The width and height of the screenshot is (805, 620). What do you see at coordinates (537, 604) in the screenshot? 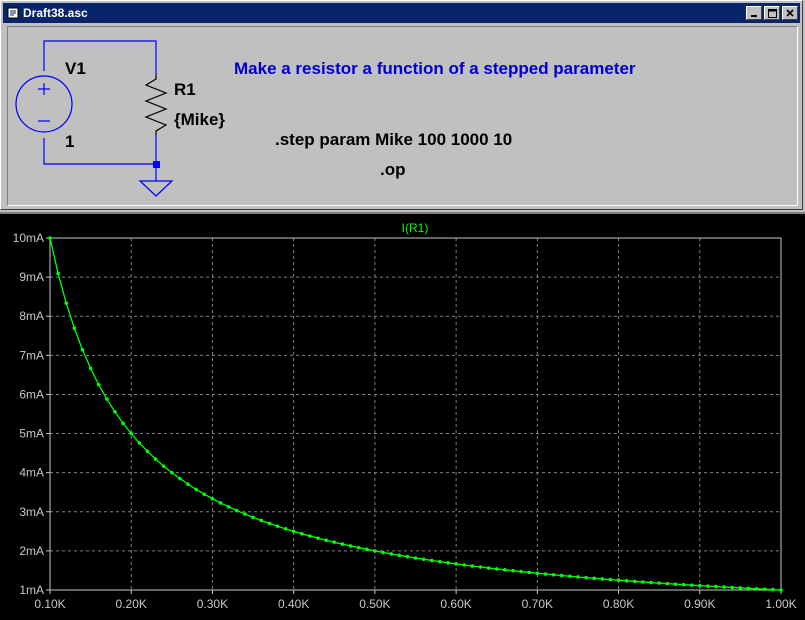
I see `x-tick-label: 0.70K` at bounding box center [537, 604].